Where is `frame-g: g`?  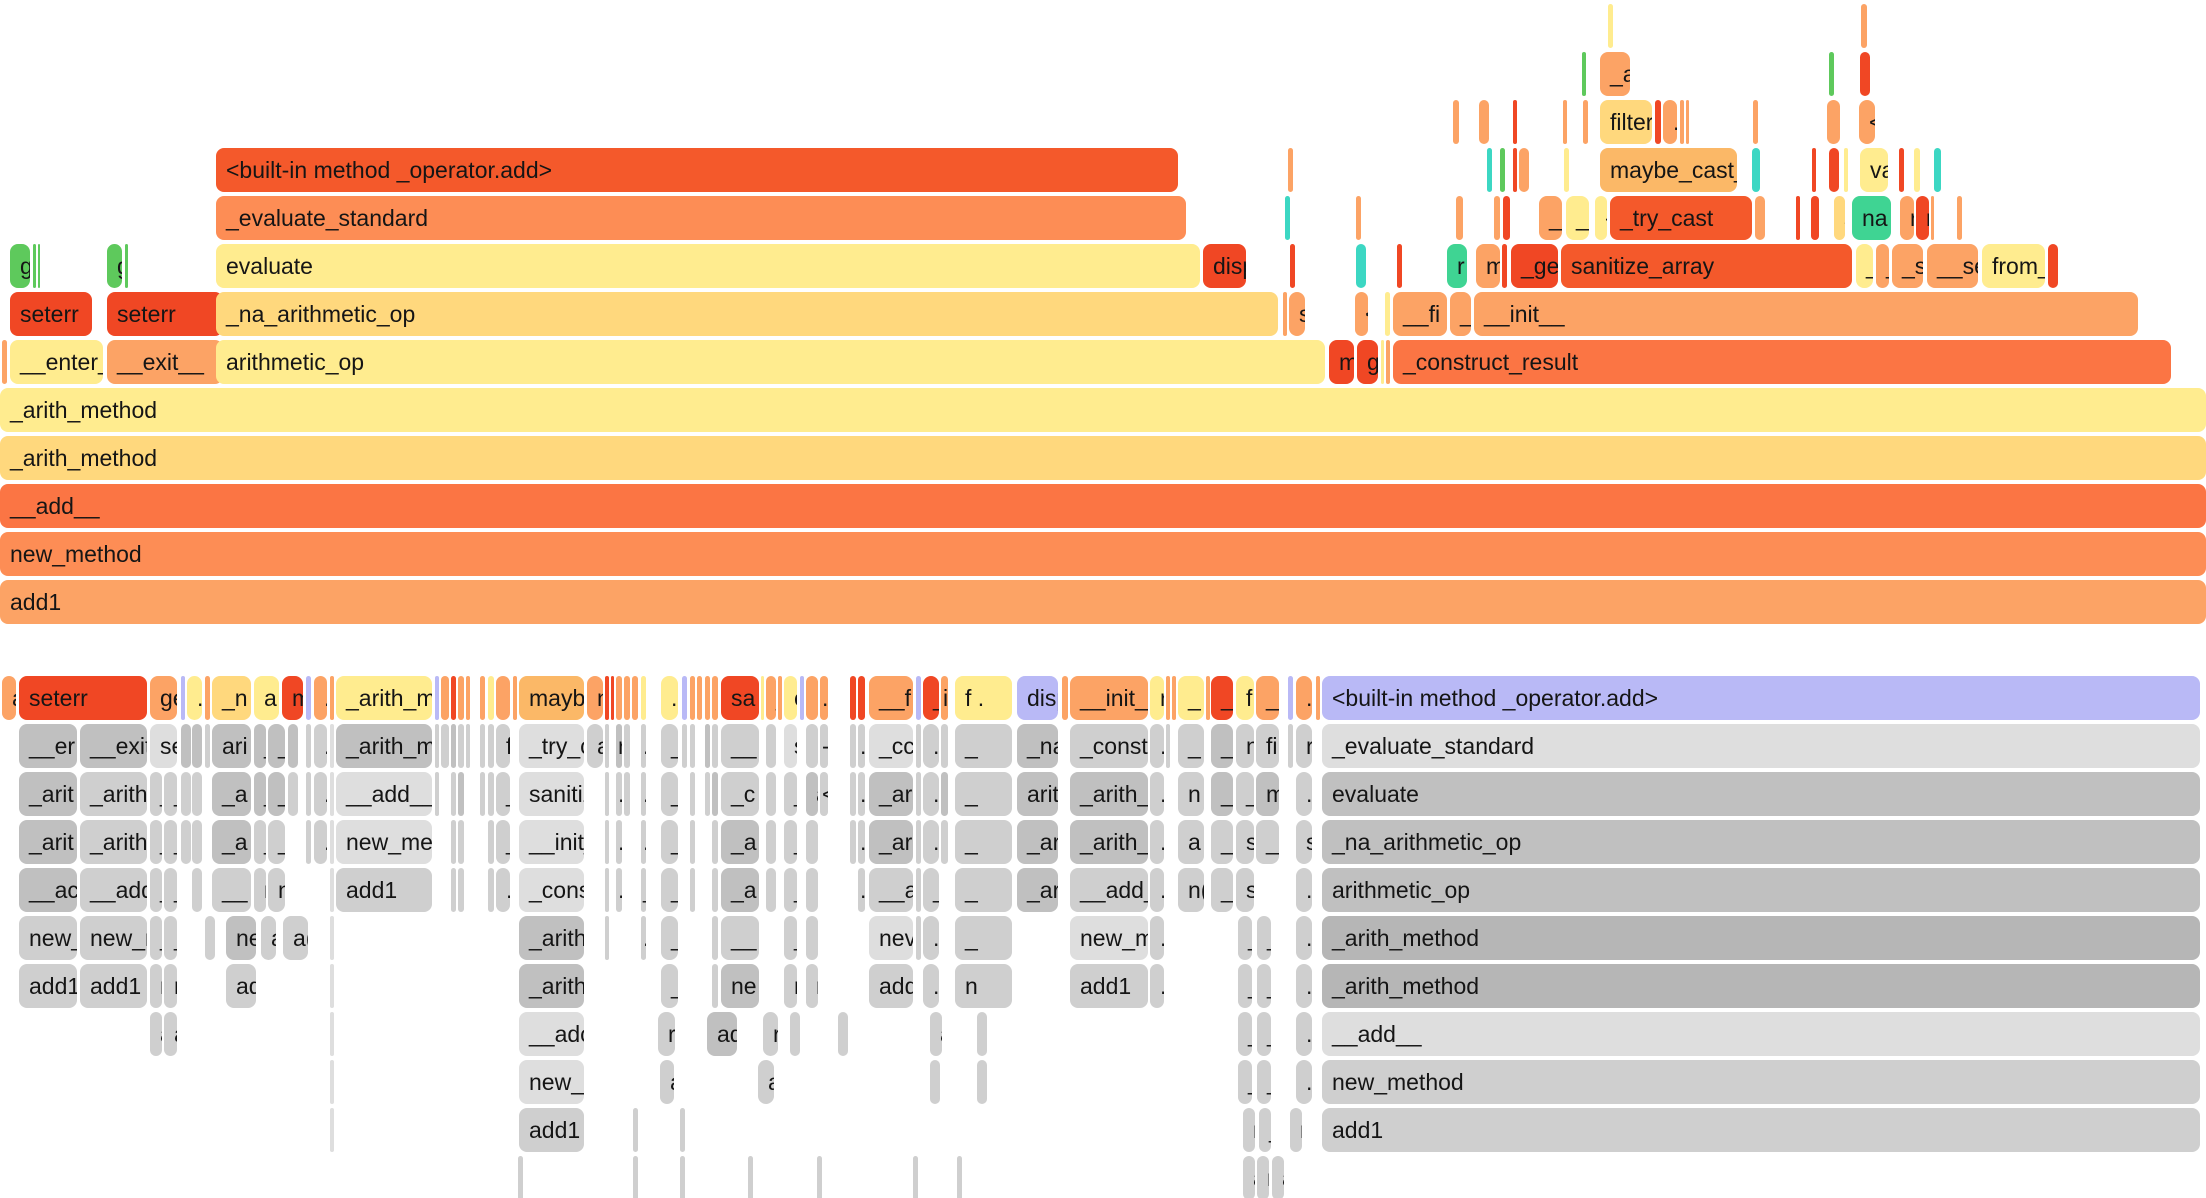 frame-g: g is located at coordinates (20, 266).